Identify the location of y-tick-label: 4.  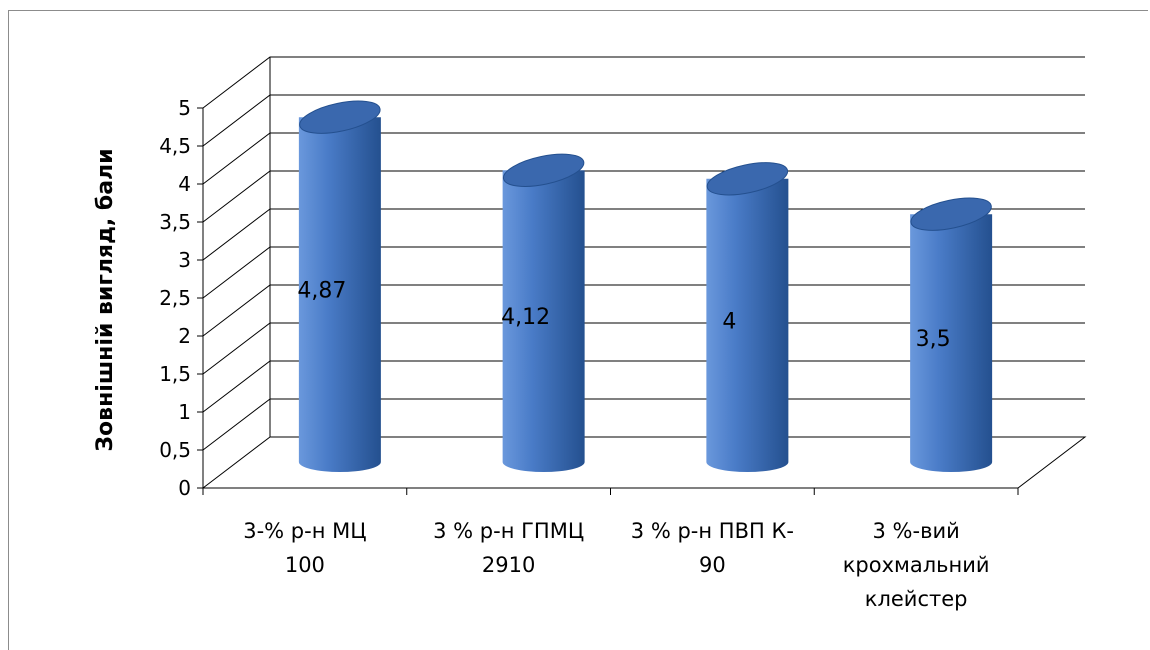
(184, 184).